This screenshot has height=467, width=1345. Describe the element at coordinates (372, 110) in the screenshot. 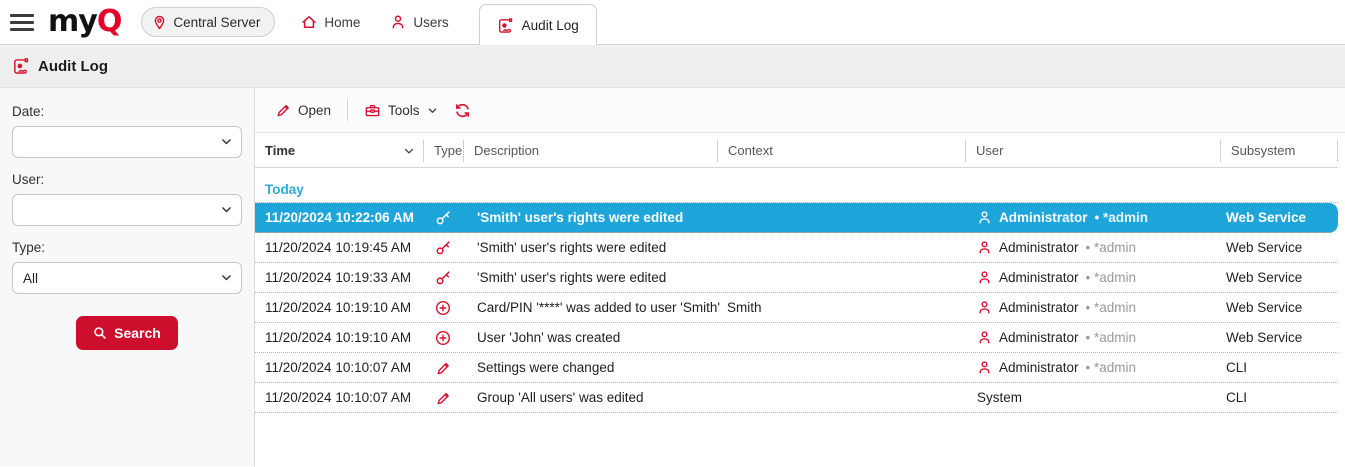

I see `toolbox-icon` at that location.